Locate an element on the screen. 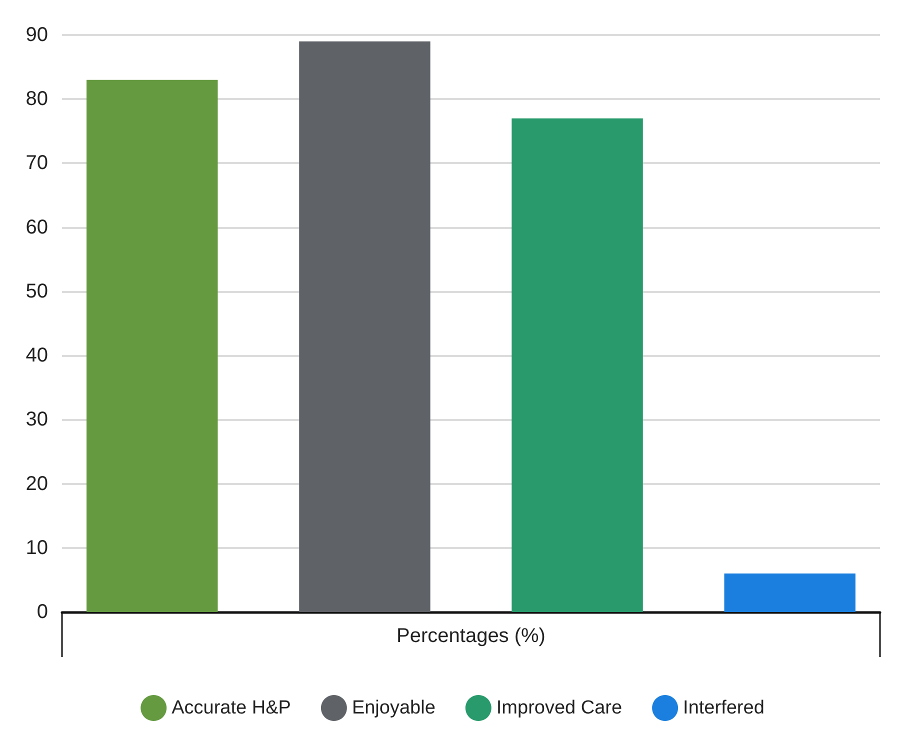  y-tick-label: 70 is located at coordinates (37, 163).